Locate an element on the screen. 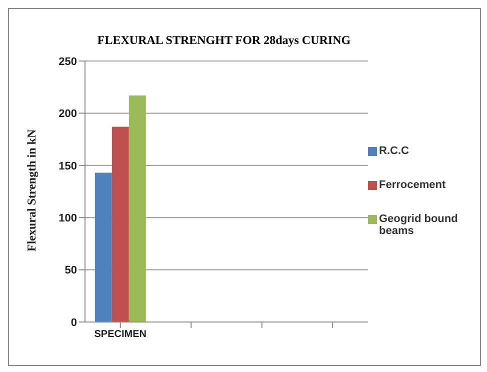 The height and width of the screenshot is (372, 487). legend-label: Ferrocement is located at coordinates (412, 184).